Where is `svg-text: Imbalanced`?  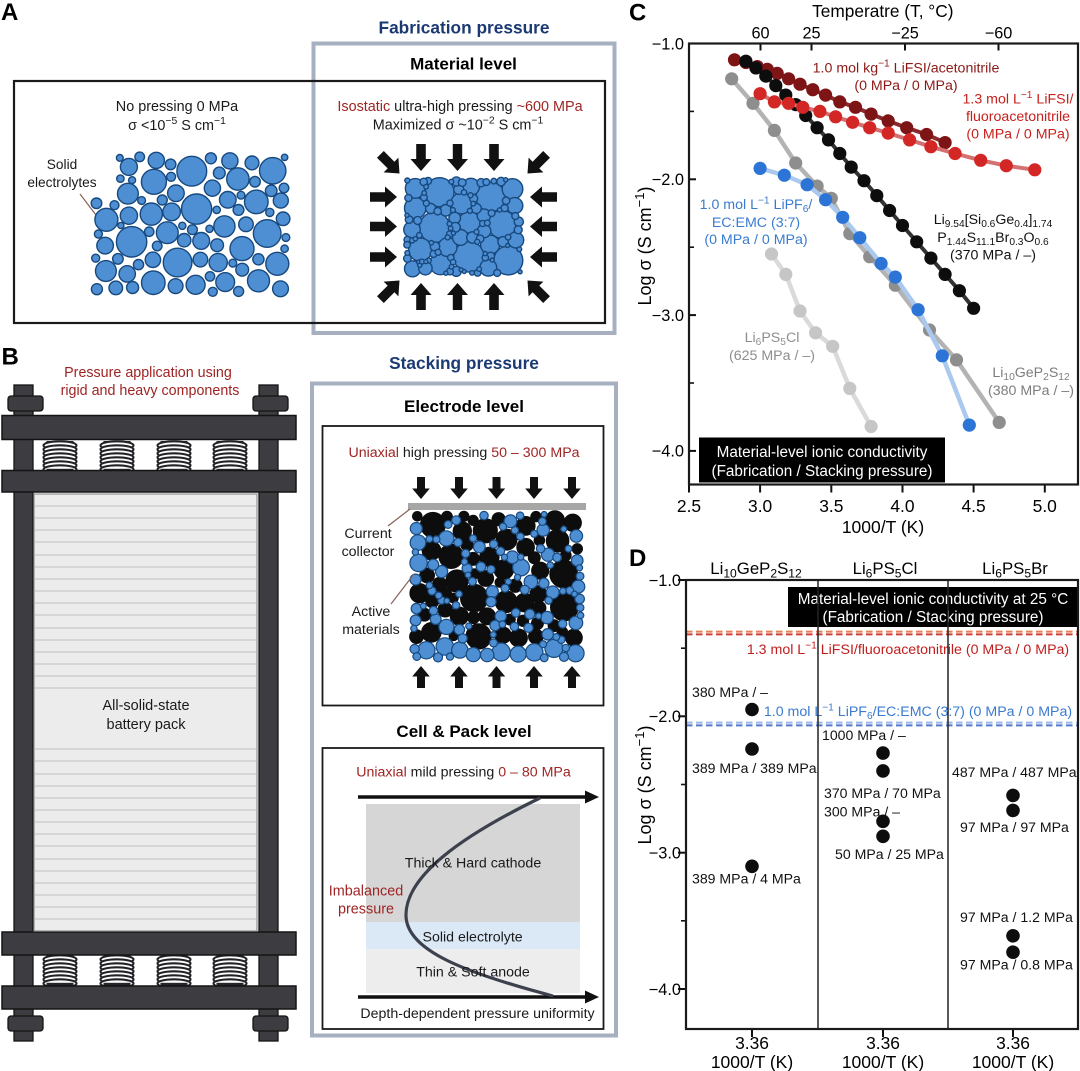 svg-text: Imbalanced is located at coordinates (366, 892).